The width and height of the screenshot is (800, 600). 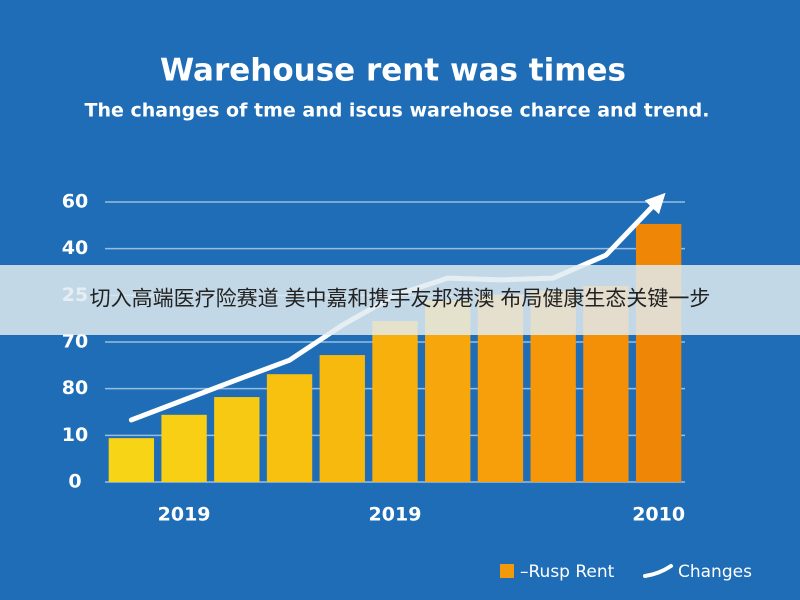 What do you see at coordinates (75, 388) in the screenshot?
I see `y-tick-label: 80` at bounding box center [75, 388].